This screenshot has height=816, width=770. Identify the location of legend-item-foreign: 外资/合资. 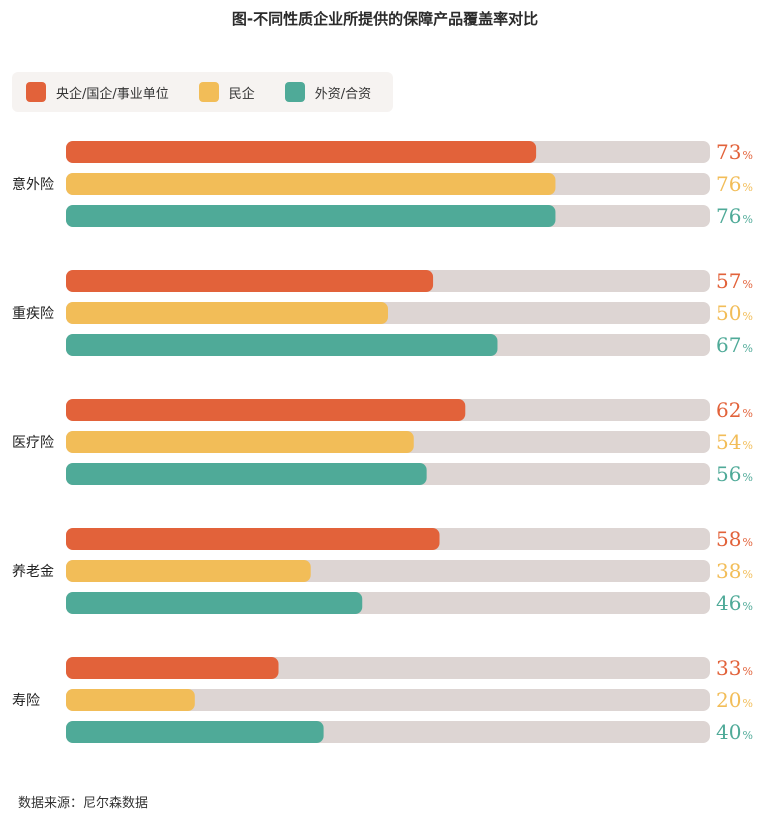
(328, 92).